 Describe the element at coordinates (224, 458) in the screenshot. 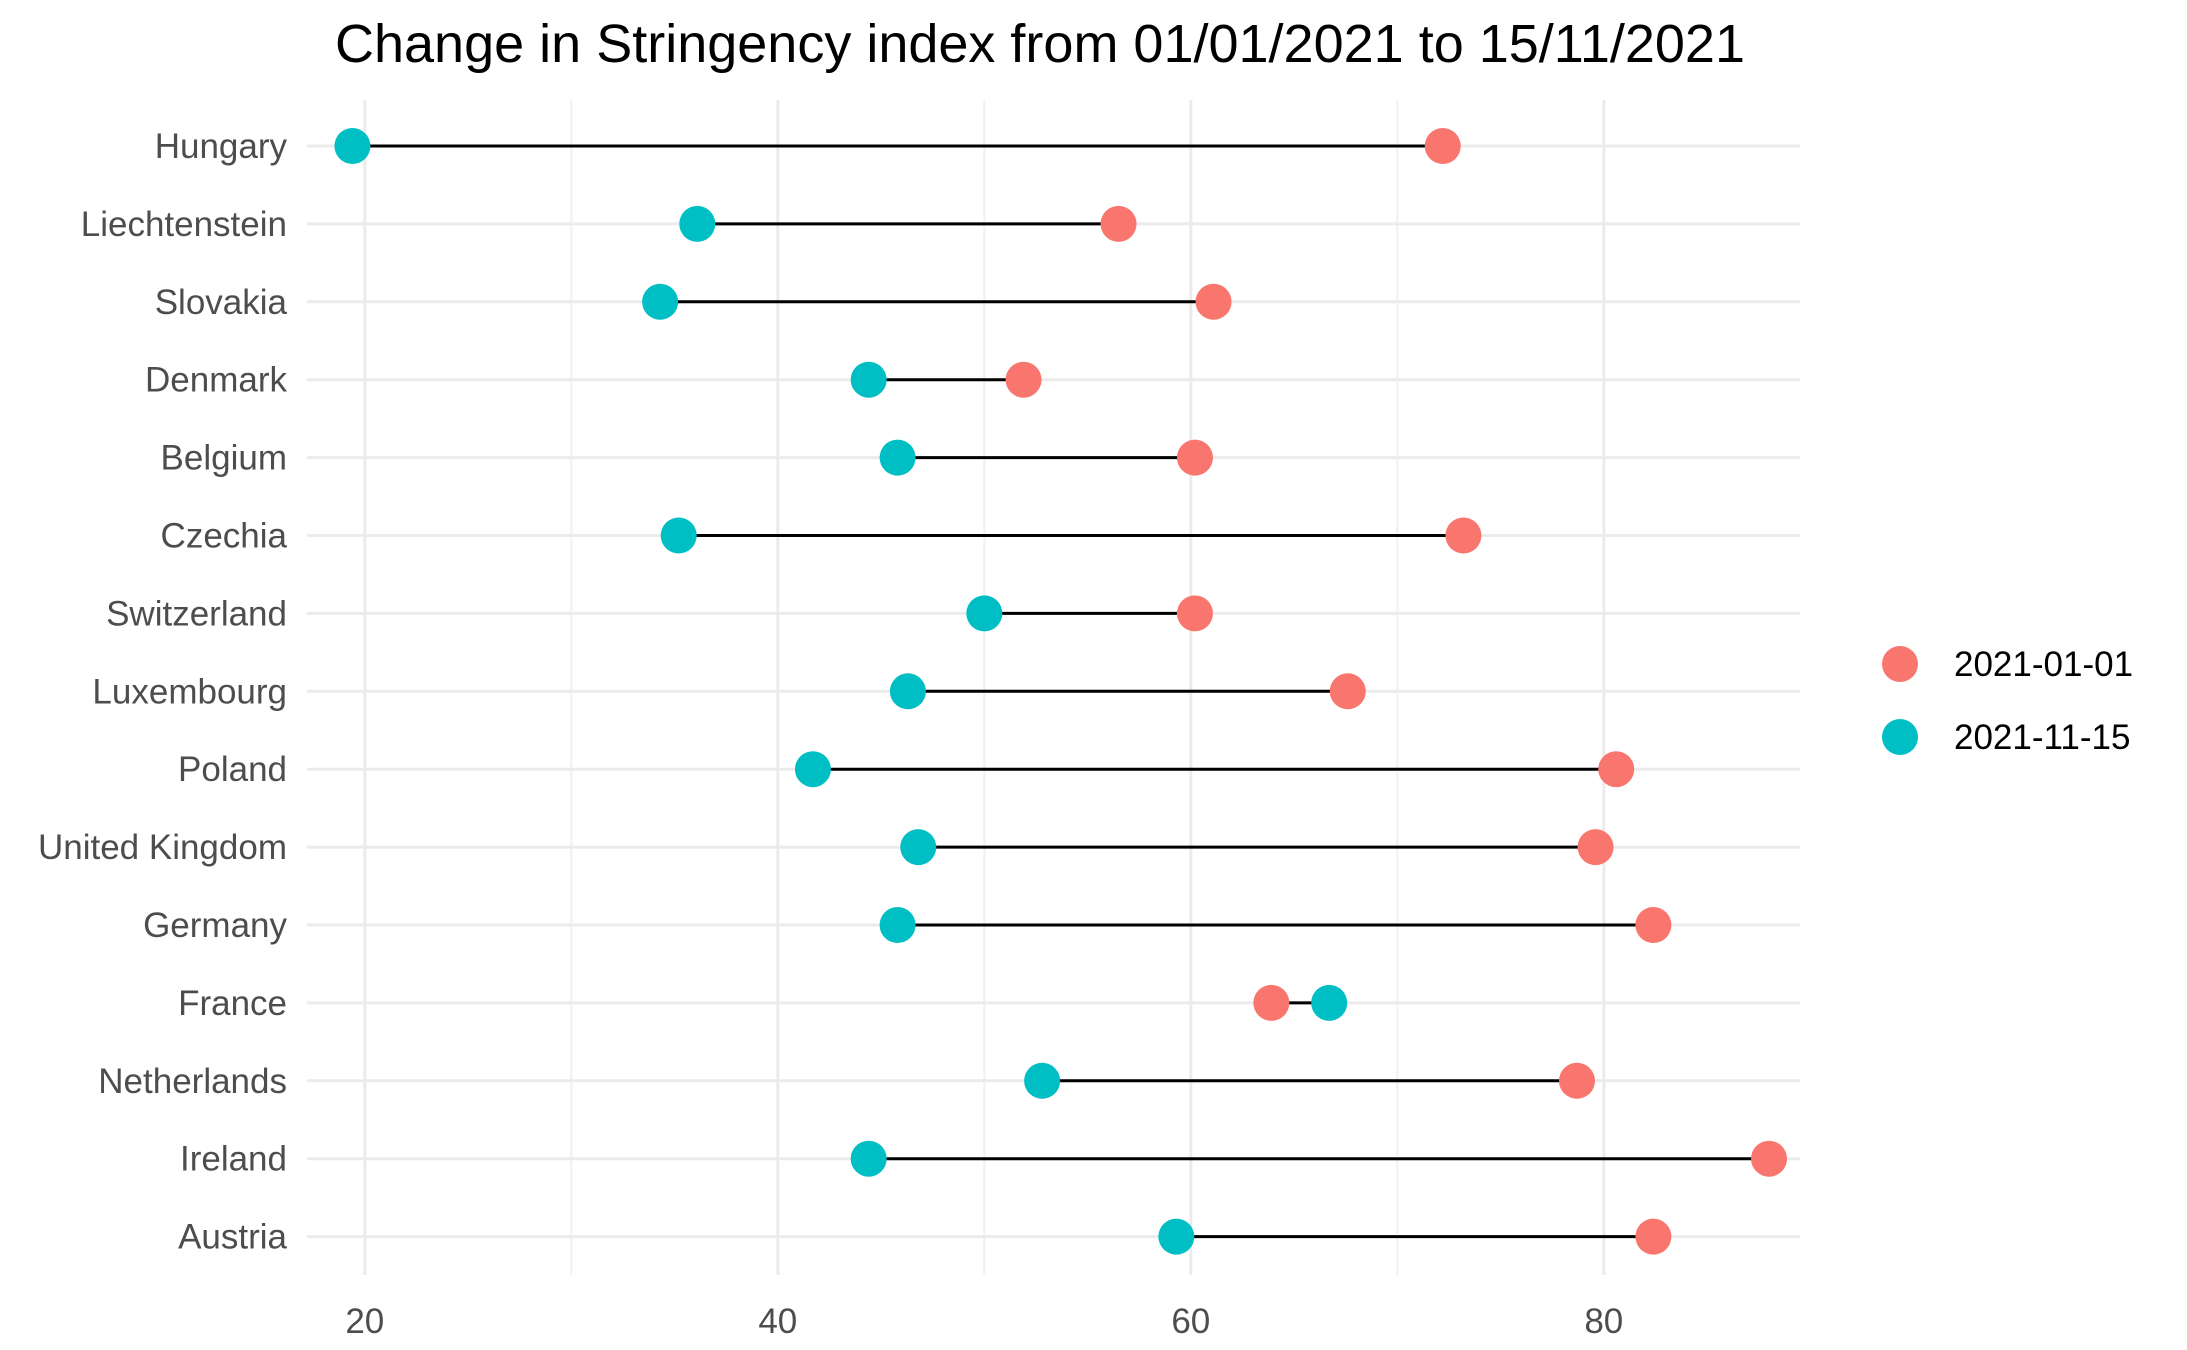

I see `y-tick-label: Belgium` at that location.